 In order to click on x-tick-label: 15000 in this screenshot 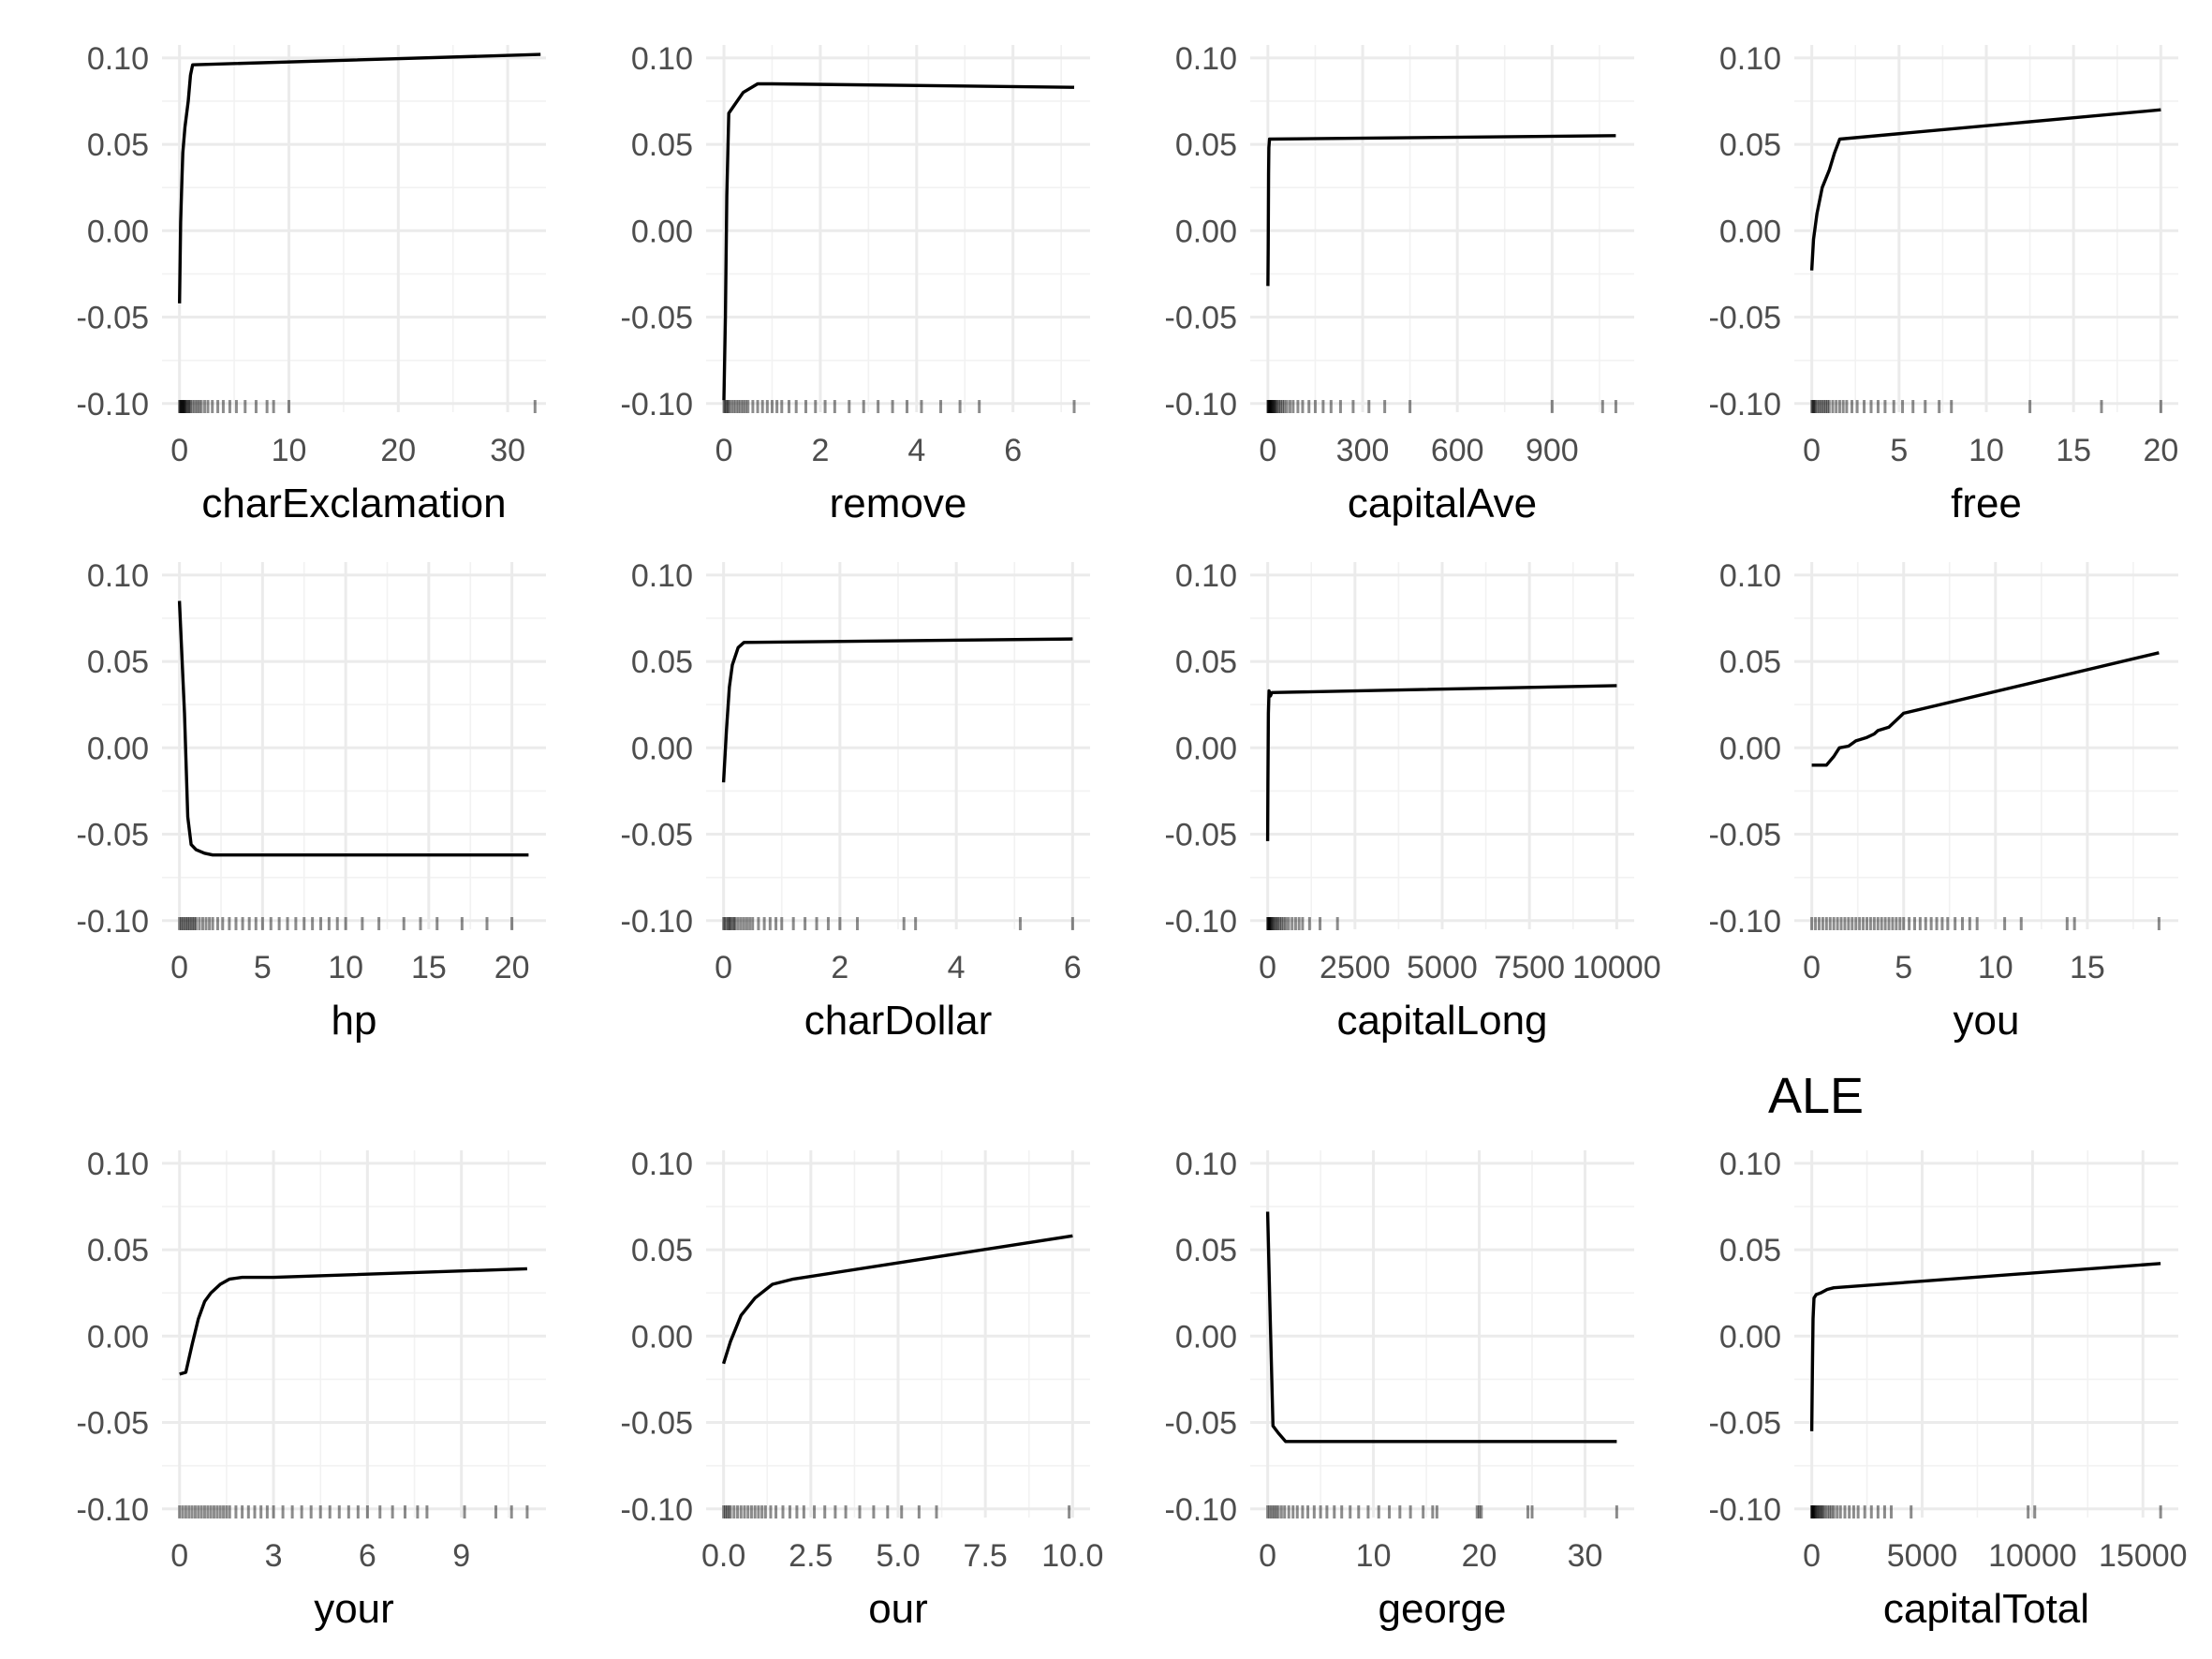, I will do `click(2143, 1556)`.